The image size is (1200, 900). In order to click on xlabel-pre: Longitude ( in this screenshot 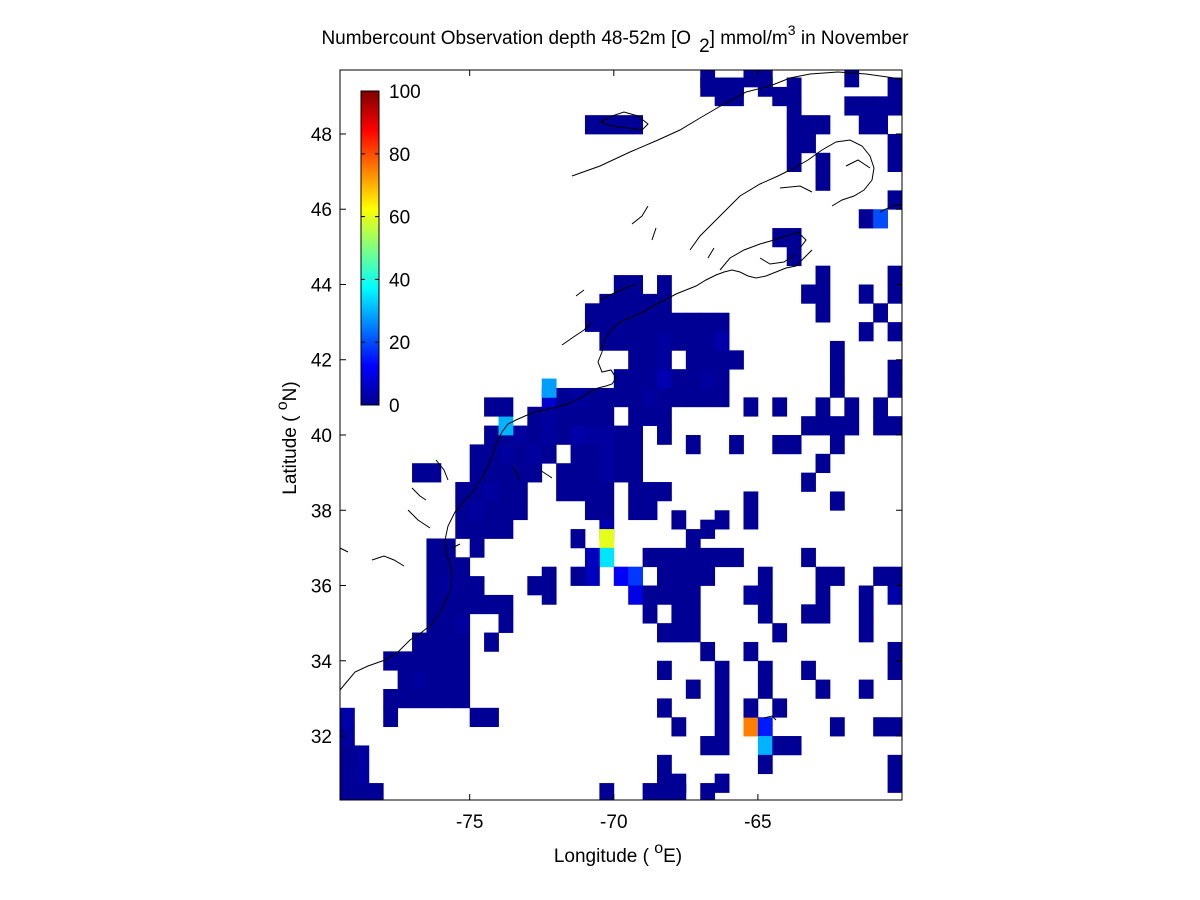, I will do `click(604, 856)`.